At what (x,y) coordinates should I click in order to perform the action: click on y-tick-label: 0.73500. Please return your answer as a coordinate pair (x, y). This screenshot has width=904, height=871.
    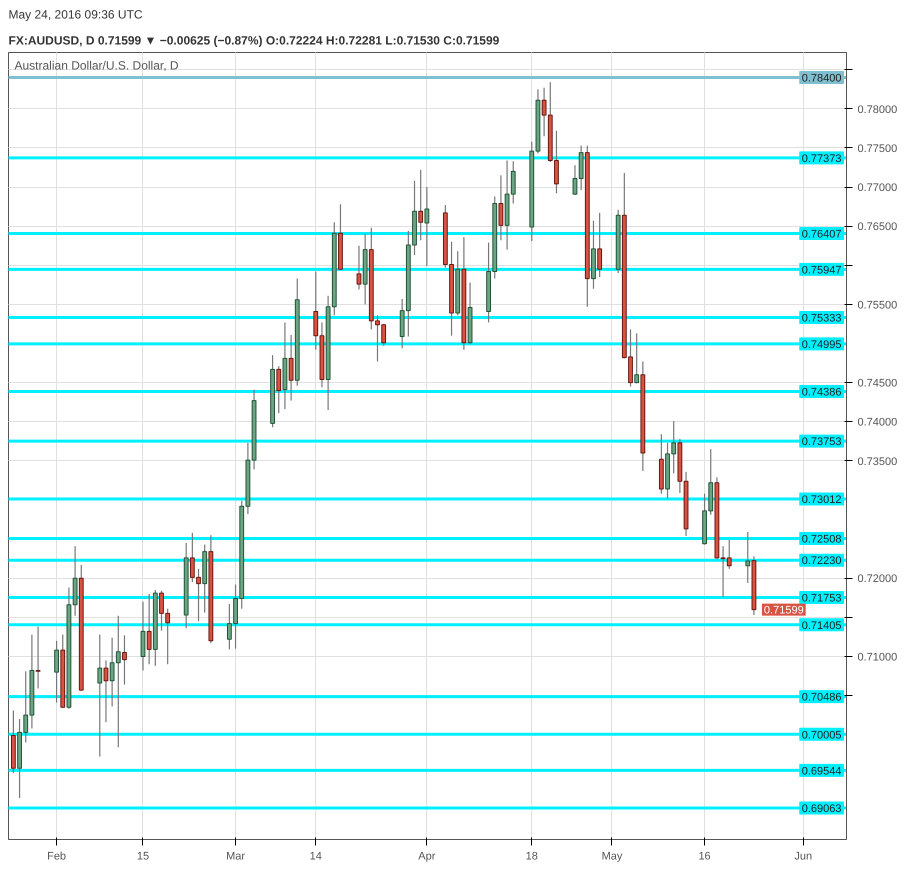
    Looking at the image, I should click on (878, 462).